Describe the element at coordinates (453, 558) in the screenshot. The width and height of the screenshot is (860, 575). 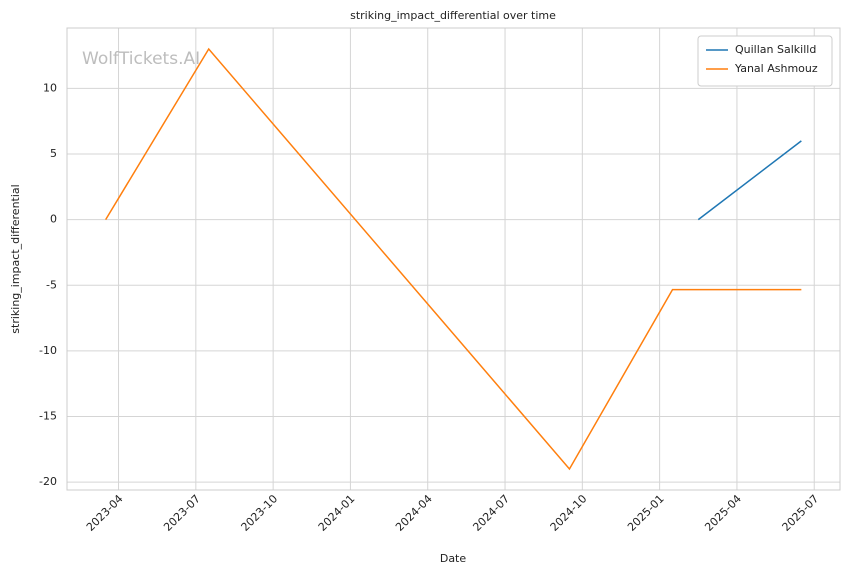
I see `x-axis-label: Date` at that location.